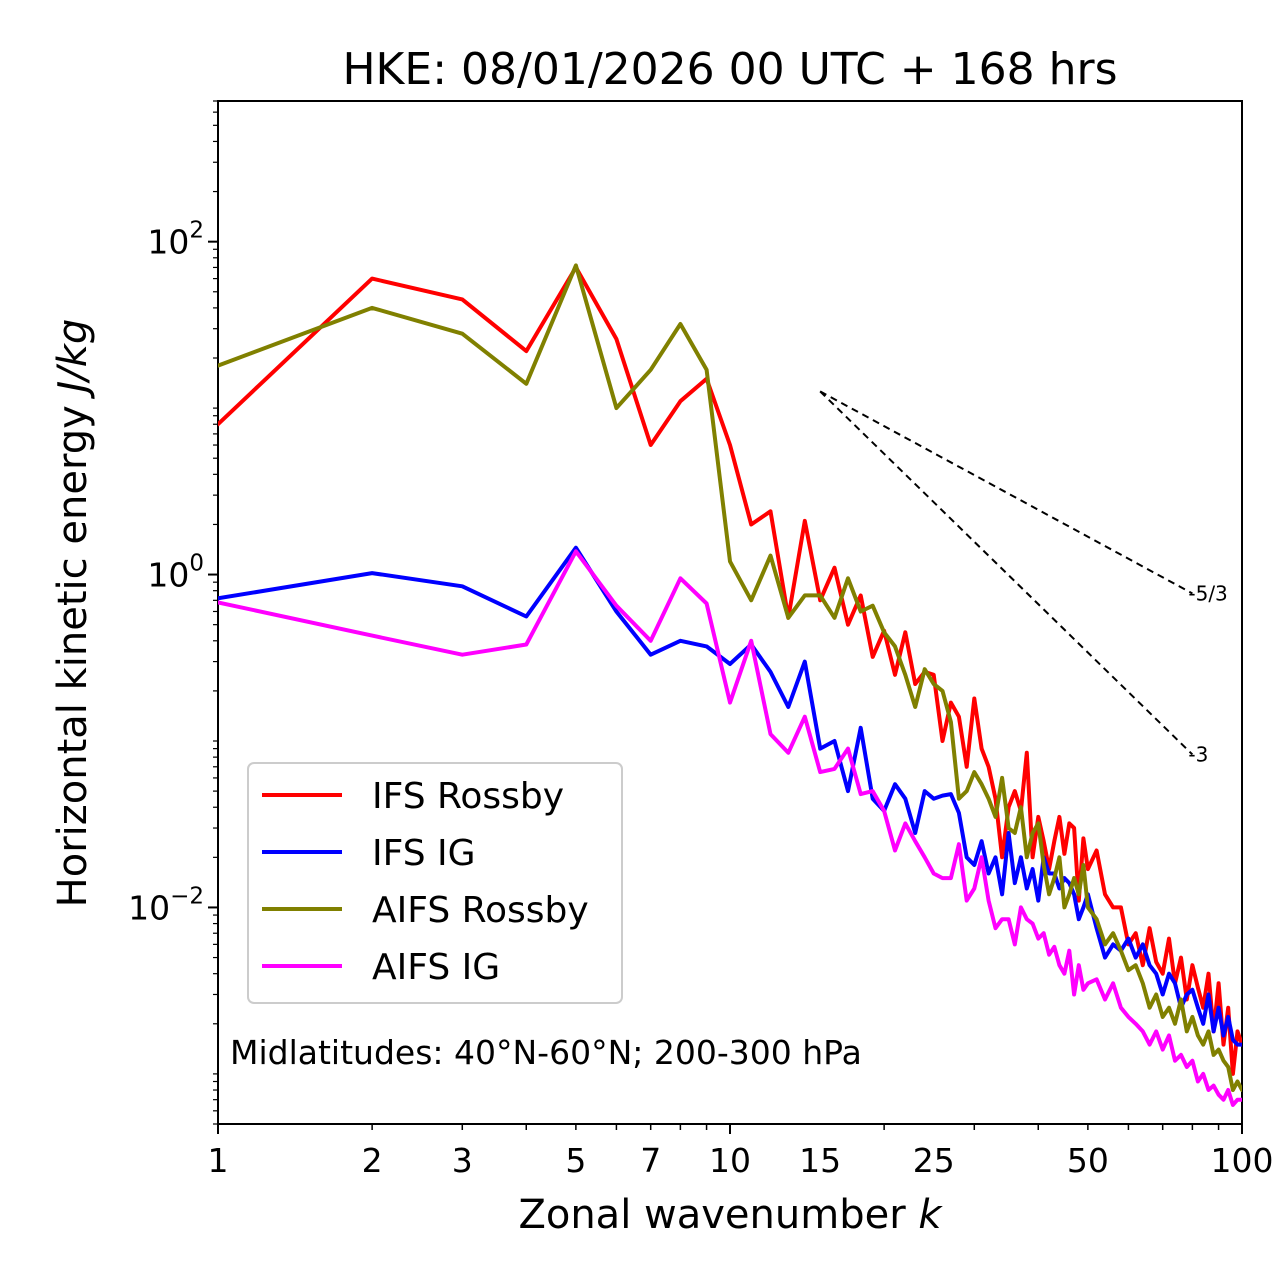 Image resolution: width=1280 pixels, height=1288 pixels. I want to click on reference-lines: -5/3 -3, so click(1023, 578).